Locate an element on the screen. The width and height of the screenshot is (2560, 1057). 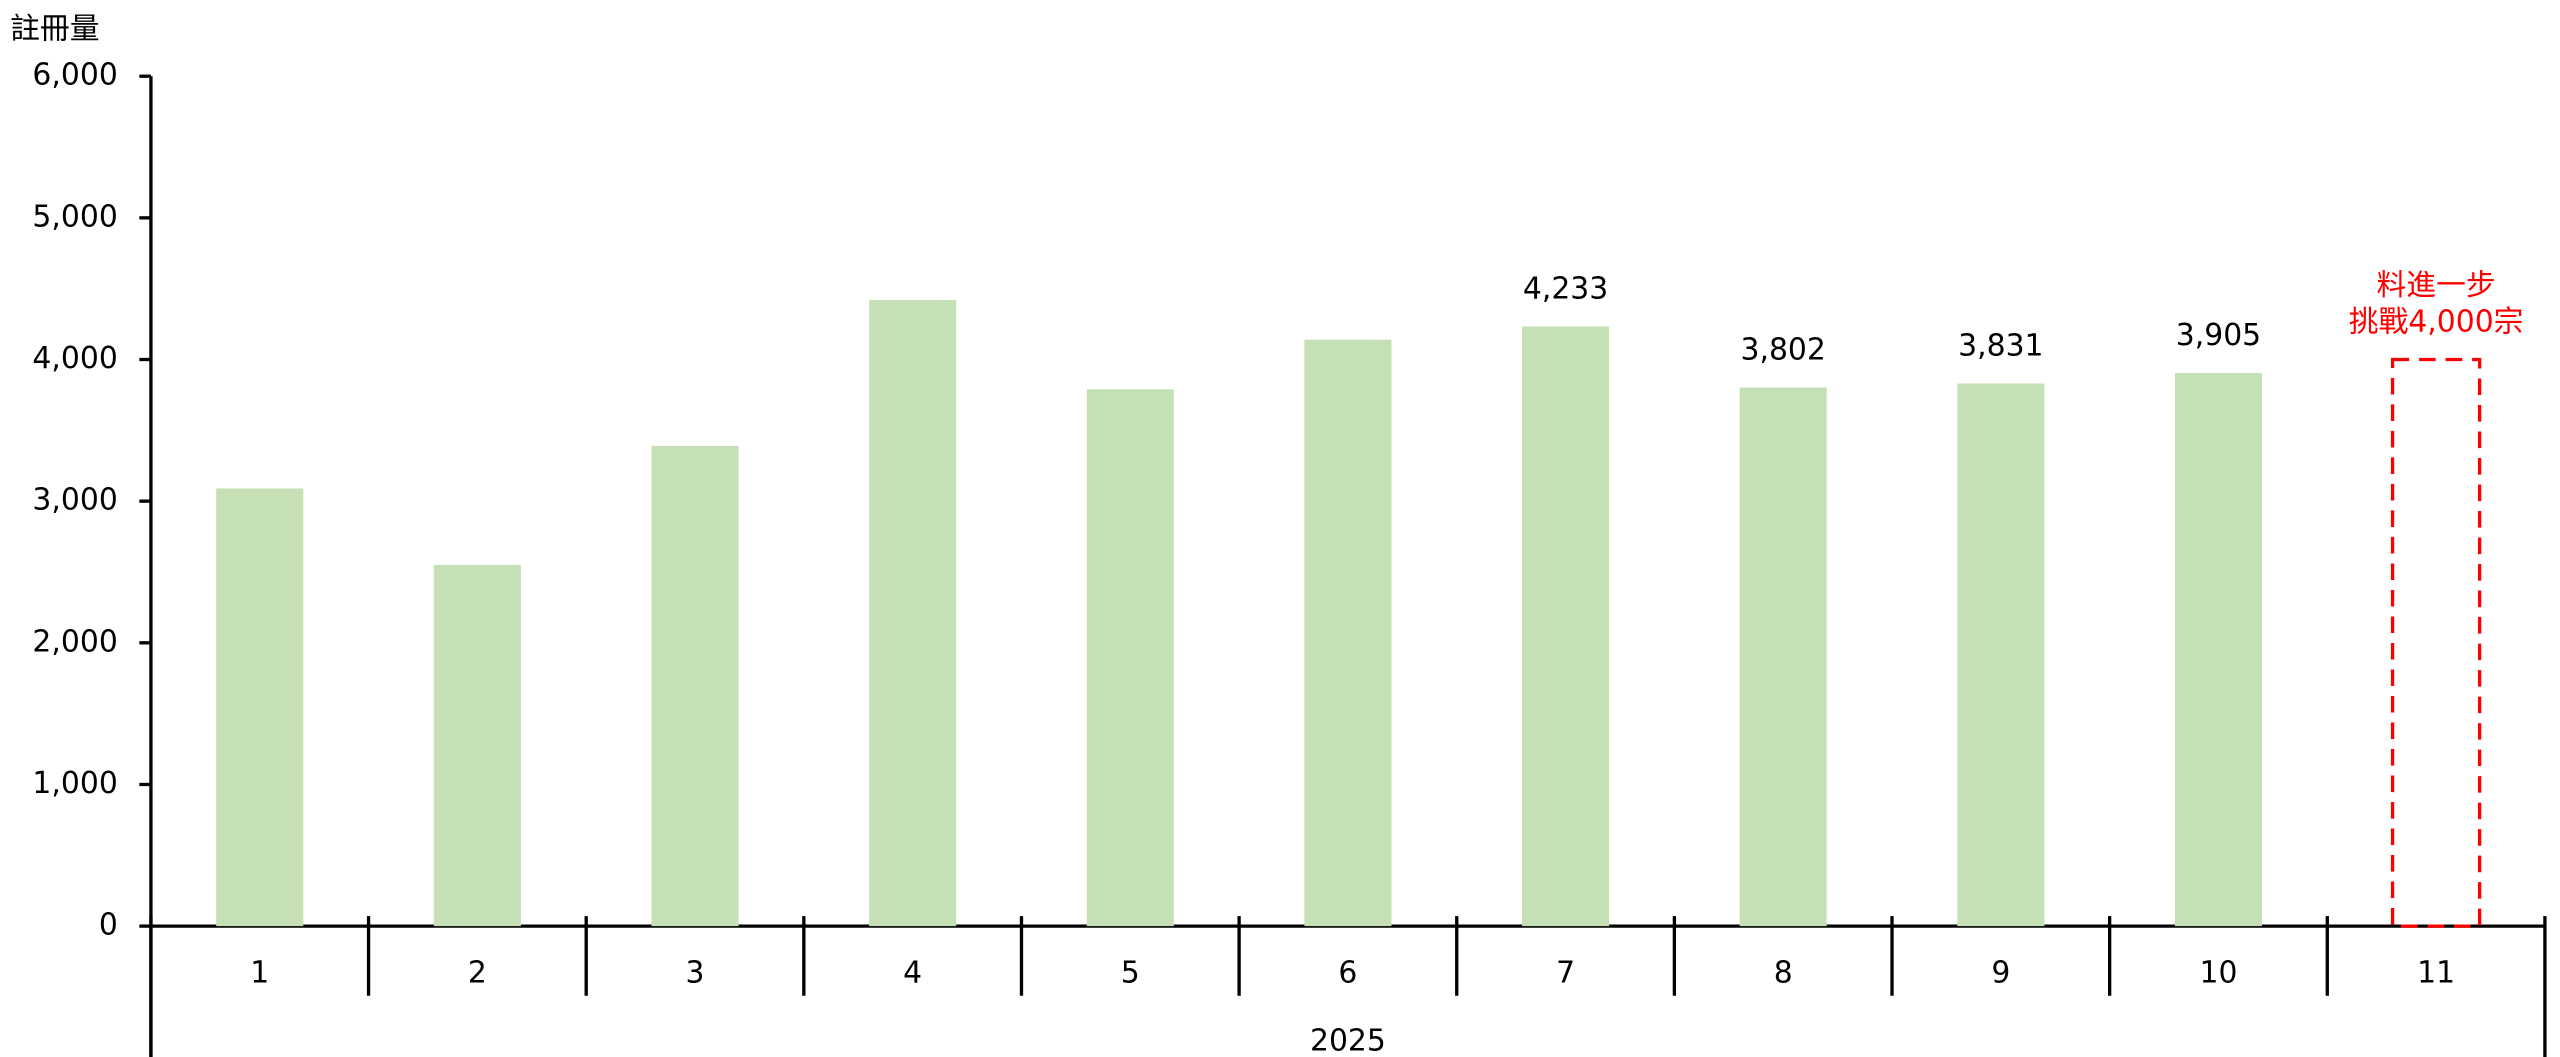
y-axis-label: 註冊量 is located at coordinates (54, 28).